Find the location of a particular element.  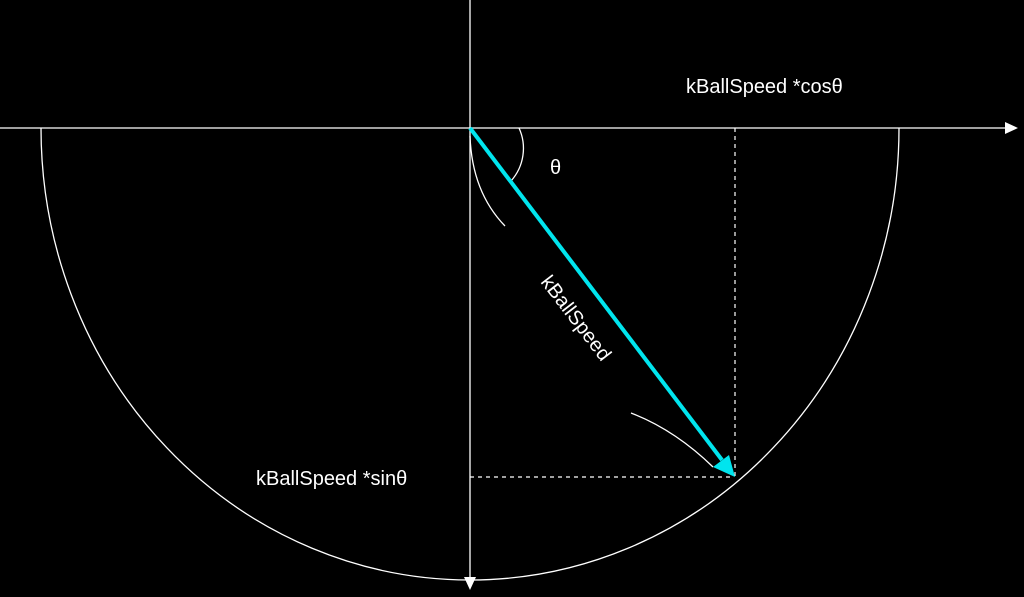

y-axis-arrowhead is located at coordinates (470, 583).